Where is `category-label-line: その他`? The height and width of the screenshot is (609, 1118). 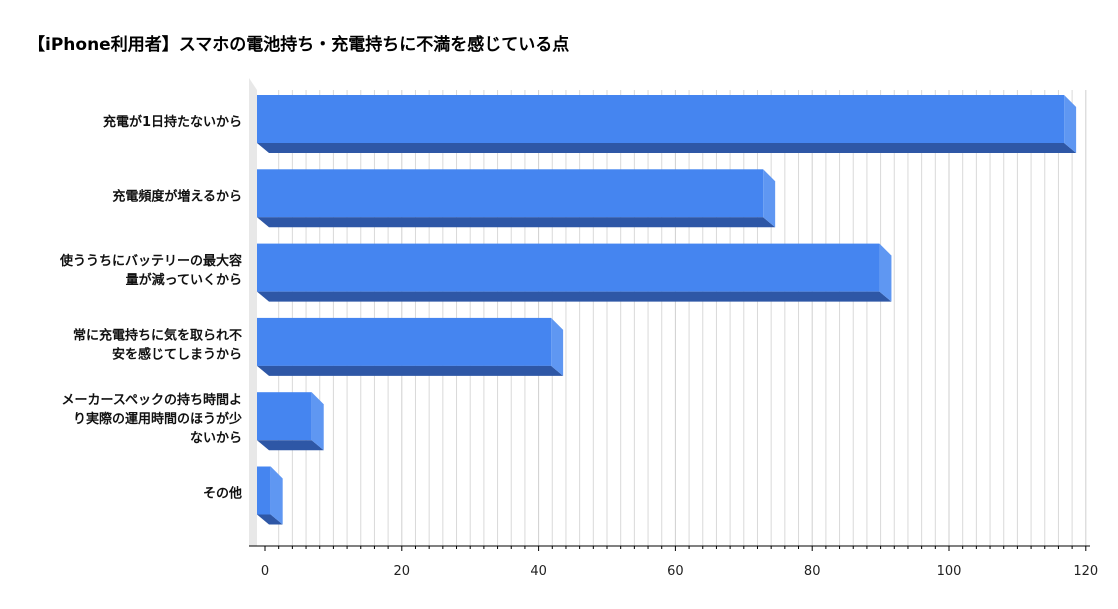 category-label-line: その他 is located at coordinates (222, 494).